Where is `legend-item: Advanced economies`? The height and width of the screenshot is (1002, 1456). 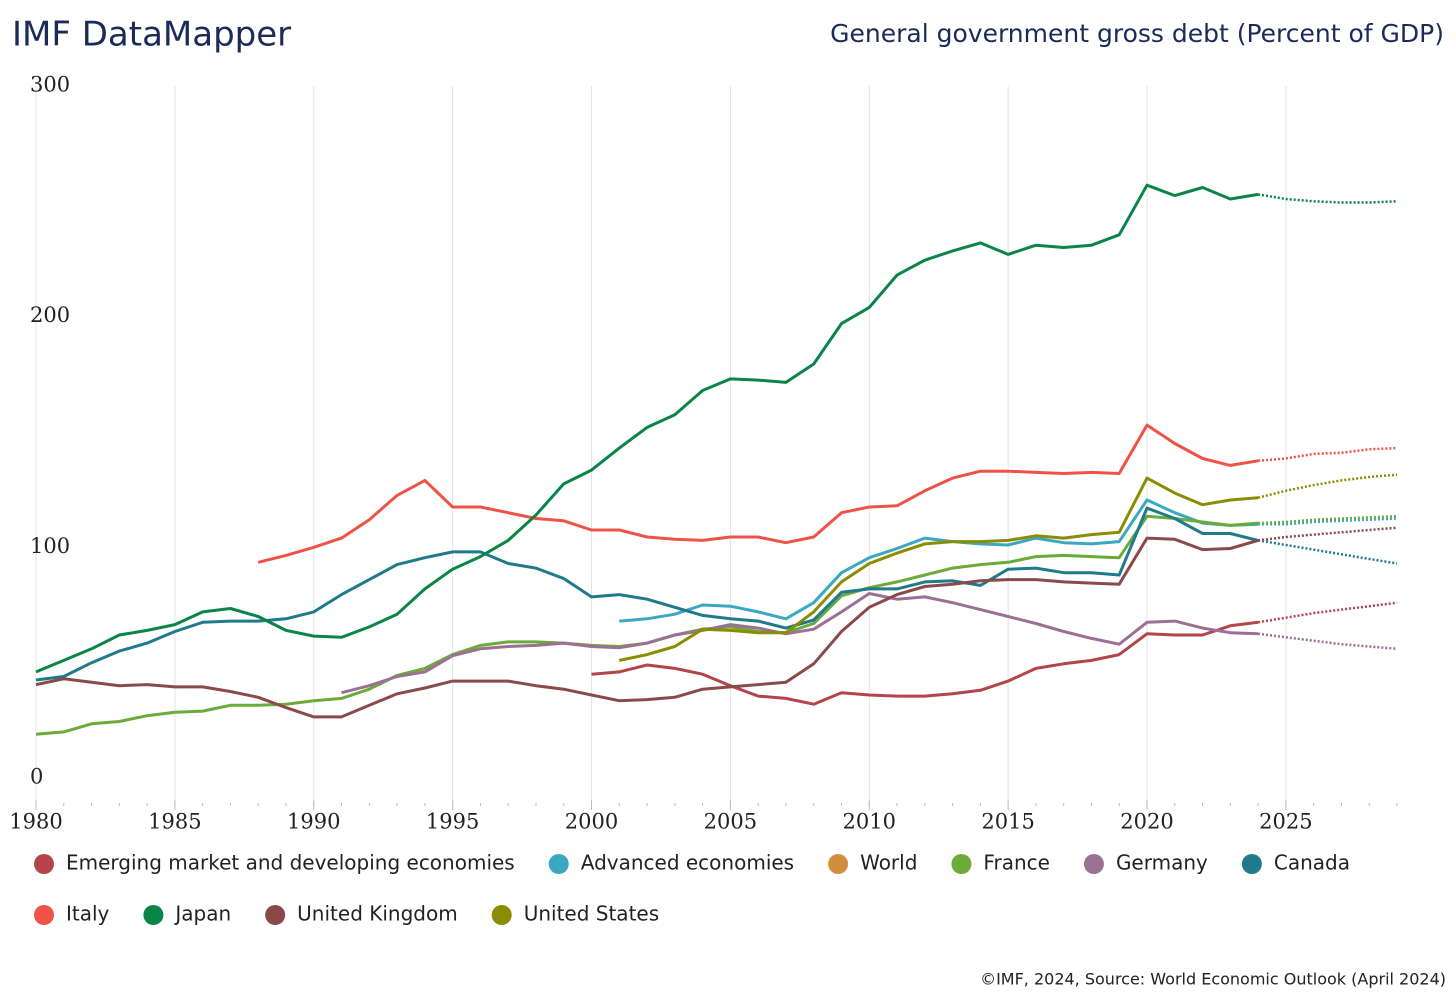
legend-item: Advanced economies is located at coordinates (671, 863).